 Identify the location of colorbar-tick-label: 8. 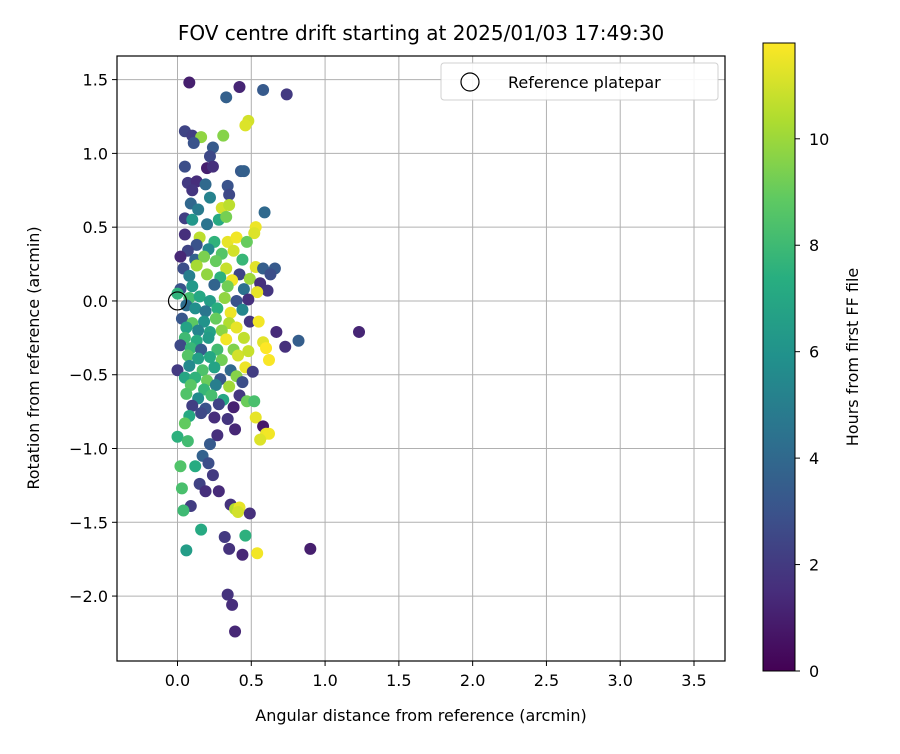
(814, 245).